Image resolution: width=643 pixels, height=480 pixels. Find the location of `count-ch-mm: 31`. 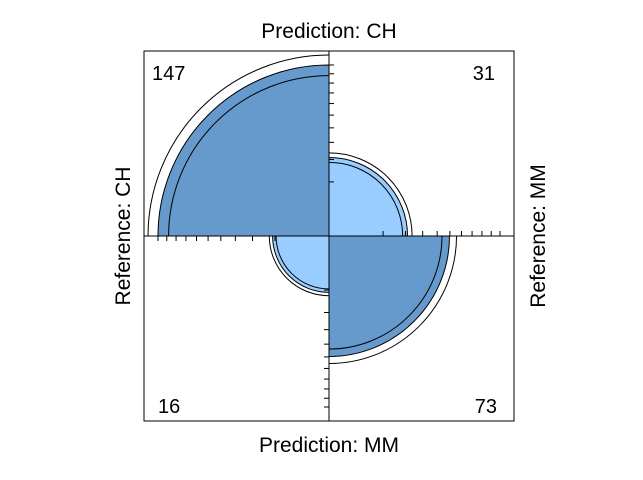

count-ch-mm: 31 is located at coordinates (484, 74).